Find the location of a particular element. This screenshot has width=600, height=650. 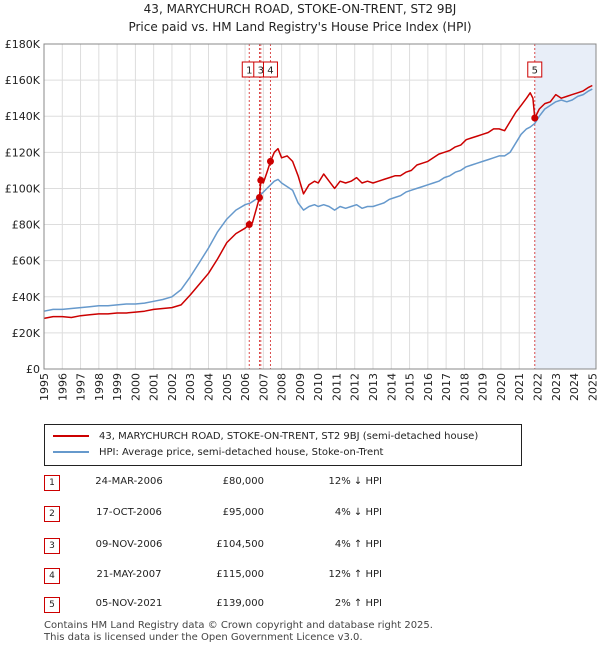

transaction-number: 1 is located at coordinates (52, 483).